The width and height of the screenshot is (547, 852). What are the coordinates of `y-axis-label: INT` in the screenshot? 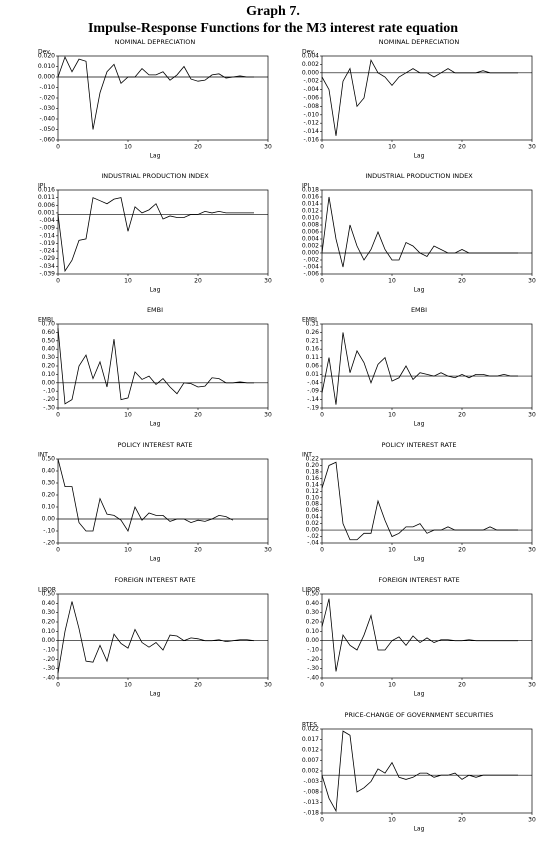 It's located at (307, 455).